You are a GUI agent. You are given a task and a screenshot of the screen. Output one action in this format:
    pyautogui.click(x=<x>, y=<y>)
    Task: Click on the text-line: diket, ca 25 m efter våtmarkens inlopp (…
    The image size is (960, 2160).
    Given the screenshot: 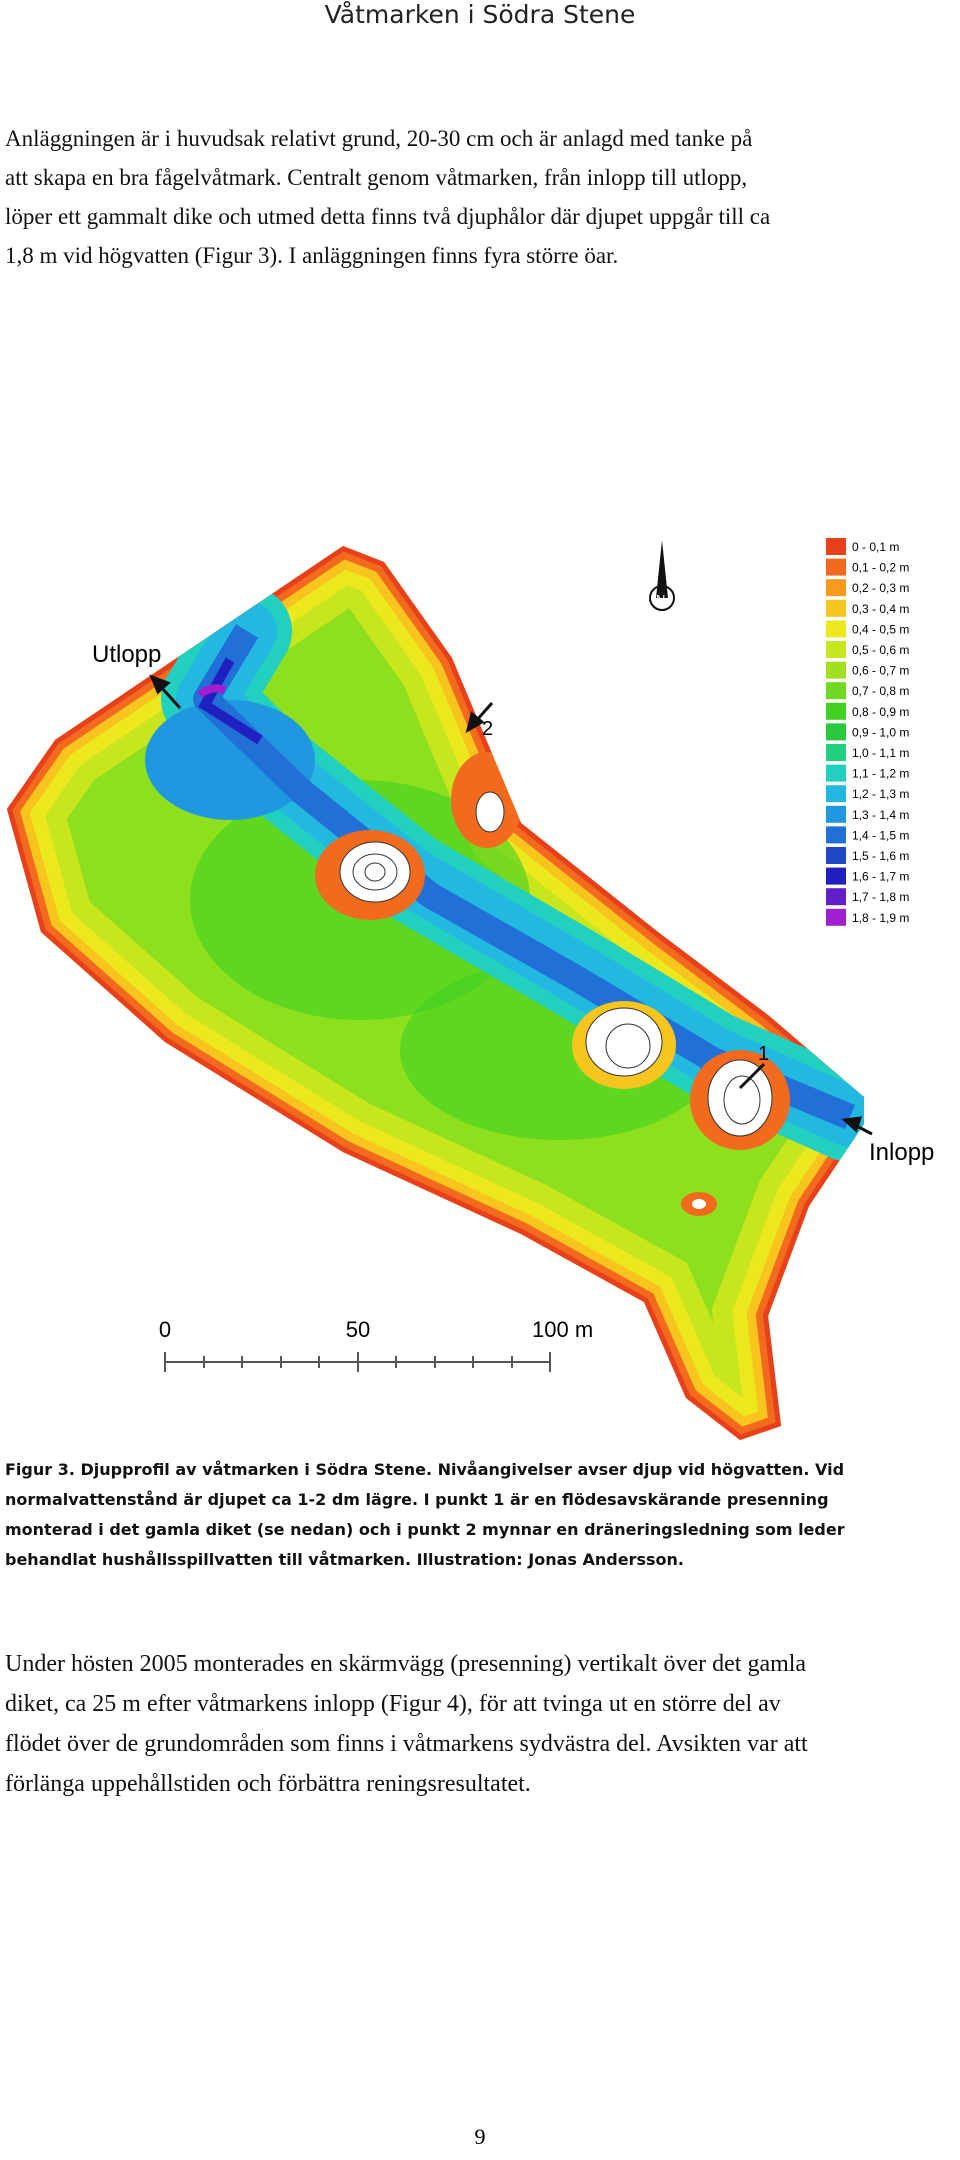 What is the action you would take?
    pyautogui.click(x=393, y=1704)
    